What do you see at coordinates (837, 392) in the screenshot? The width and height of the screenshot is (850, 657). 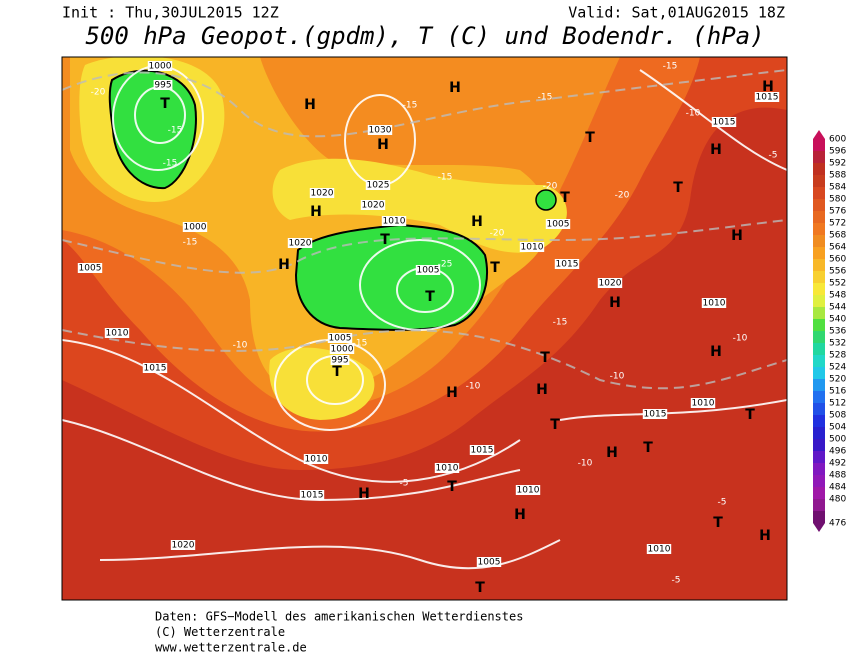 I see `legend-level: 516` at bounding box center [837, 392].